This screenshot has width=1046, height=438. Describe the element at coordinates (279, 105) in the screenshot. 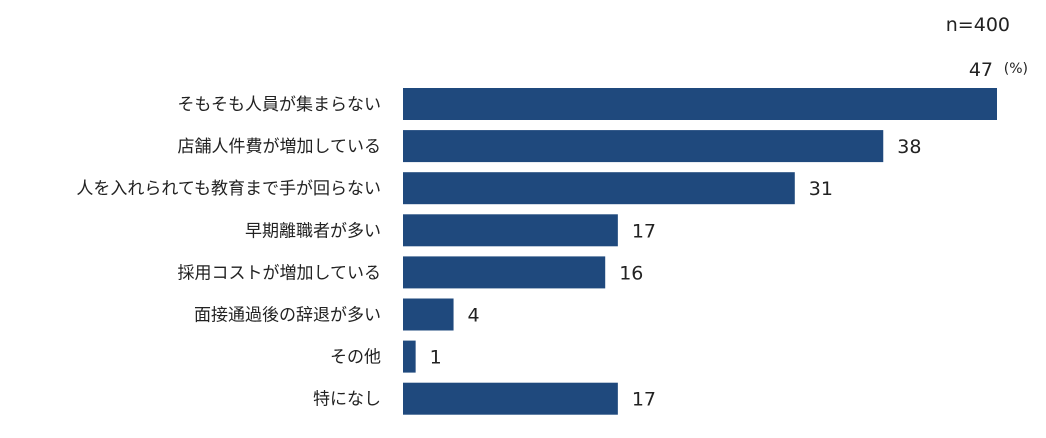

I see `category-label: そもそも人員が集まらない` at that location.